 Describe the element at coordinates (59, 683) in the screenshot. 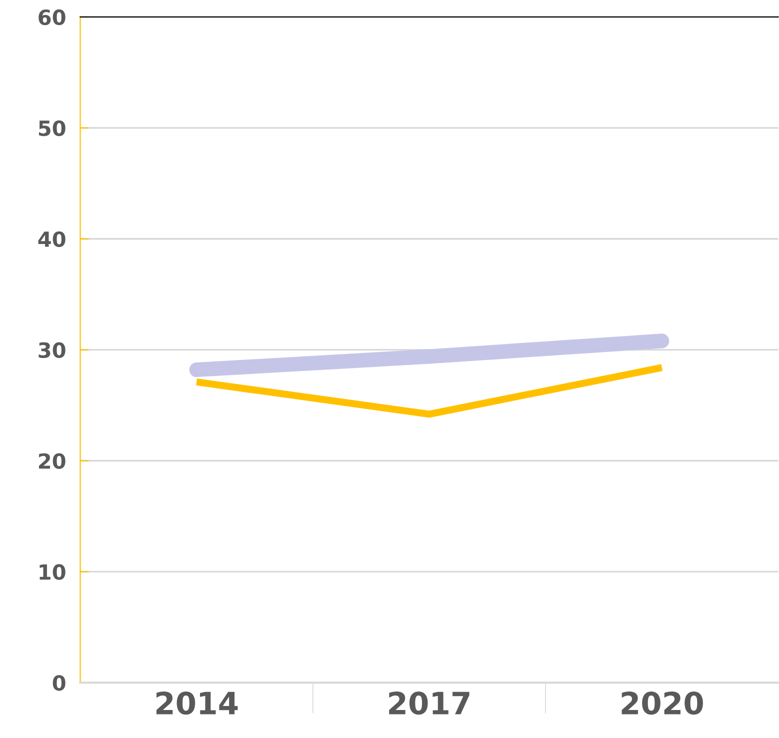

I see `y-tick-label: 0` at that location.